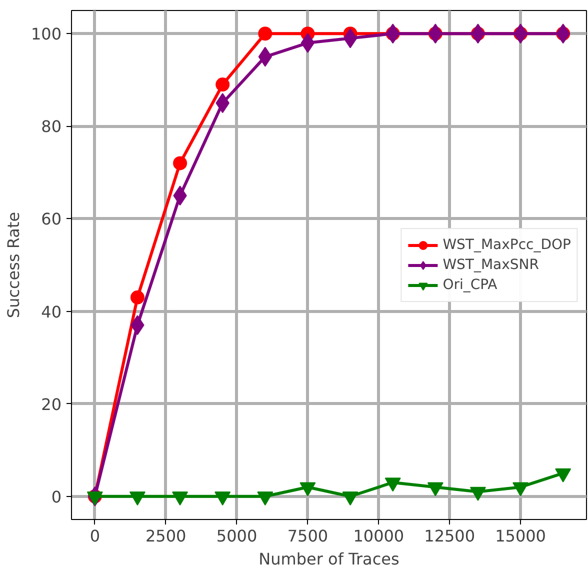 The width and height of the screenshot is (588, 571). Describe the element at coordinates (51, 219) in the screenshot. I see `y-tick-label: 60` at that location.